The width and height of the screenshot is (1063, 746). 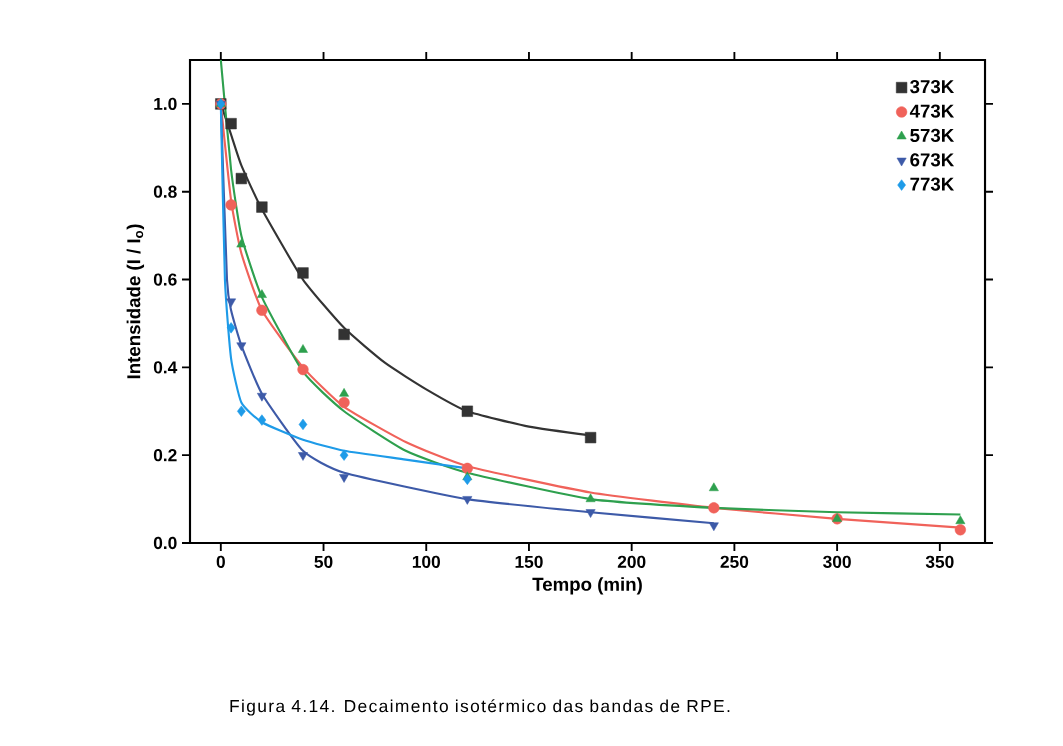 What do you see at coordinates (932, 135) in the screenshot?
I see `legend-label: 573K` at bounding box center [932, 135].